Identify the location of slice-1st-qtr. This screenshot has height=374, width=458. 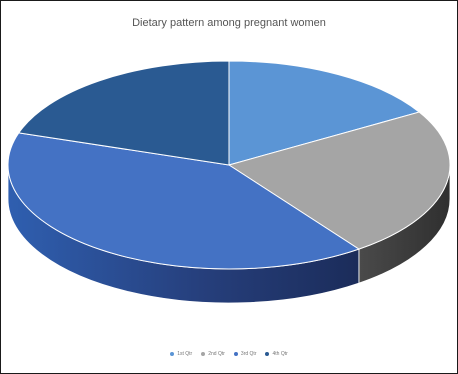
(324, 113).